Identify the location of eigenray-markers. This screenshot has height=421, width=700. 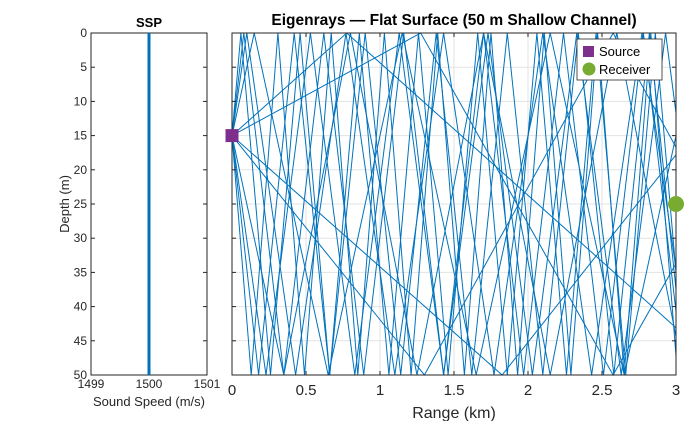
(454, 170).